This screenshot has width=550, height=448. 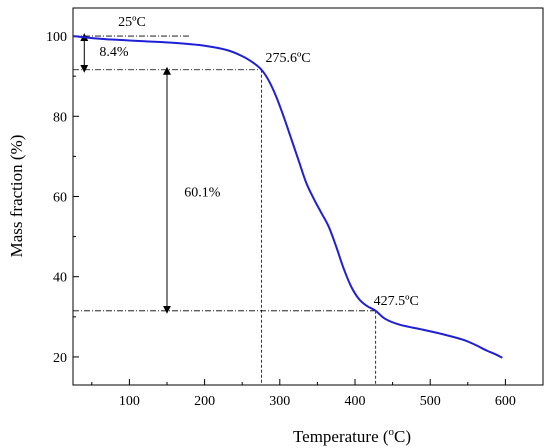 What do you see at coordinates (60, 278) in the screenshot?
I see `y-tick-label: 40` at bounding box center [60, 278].